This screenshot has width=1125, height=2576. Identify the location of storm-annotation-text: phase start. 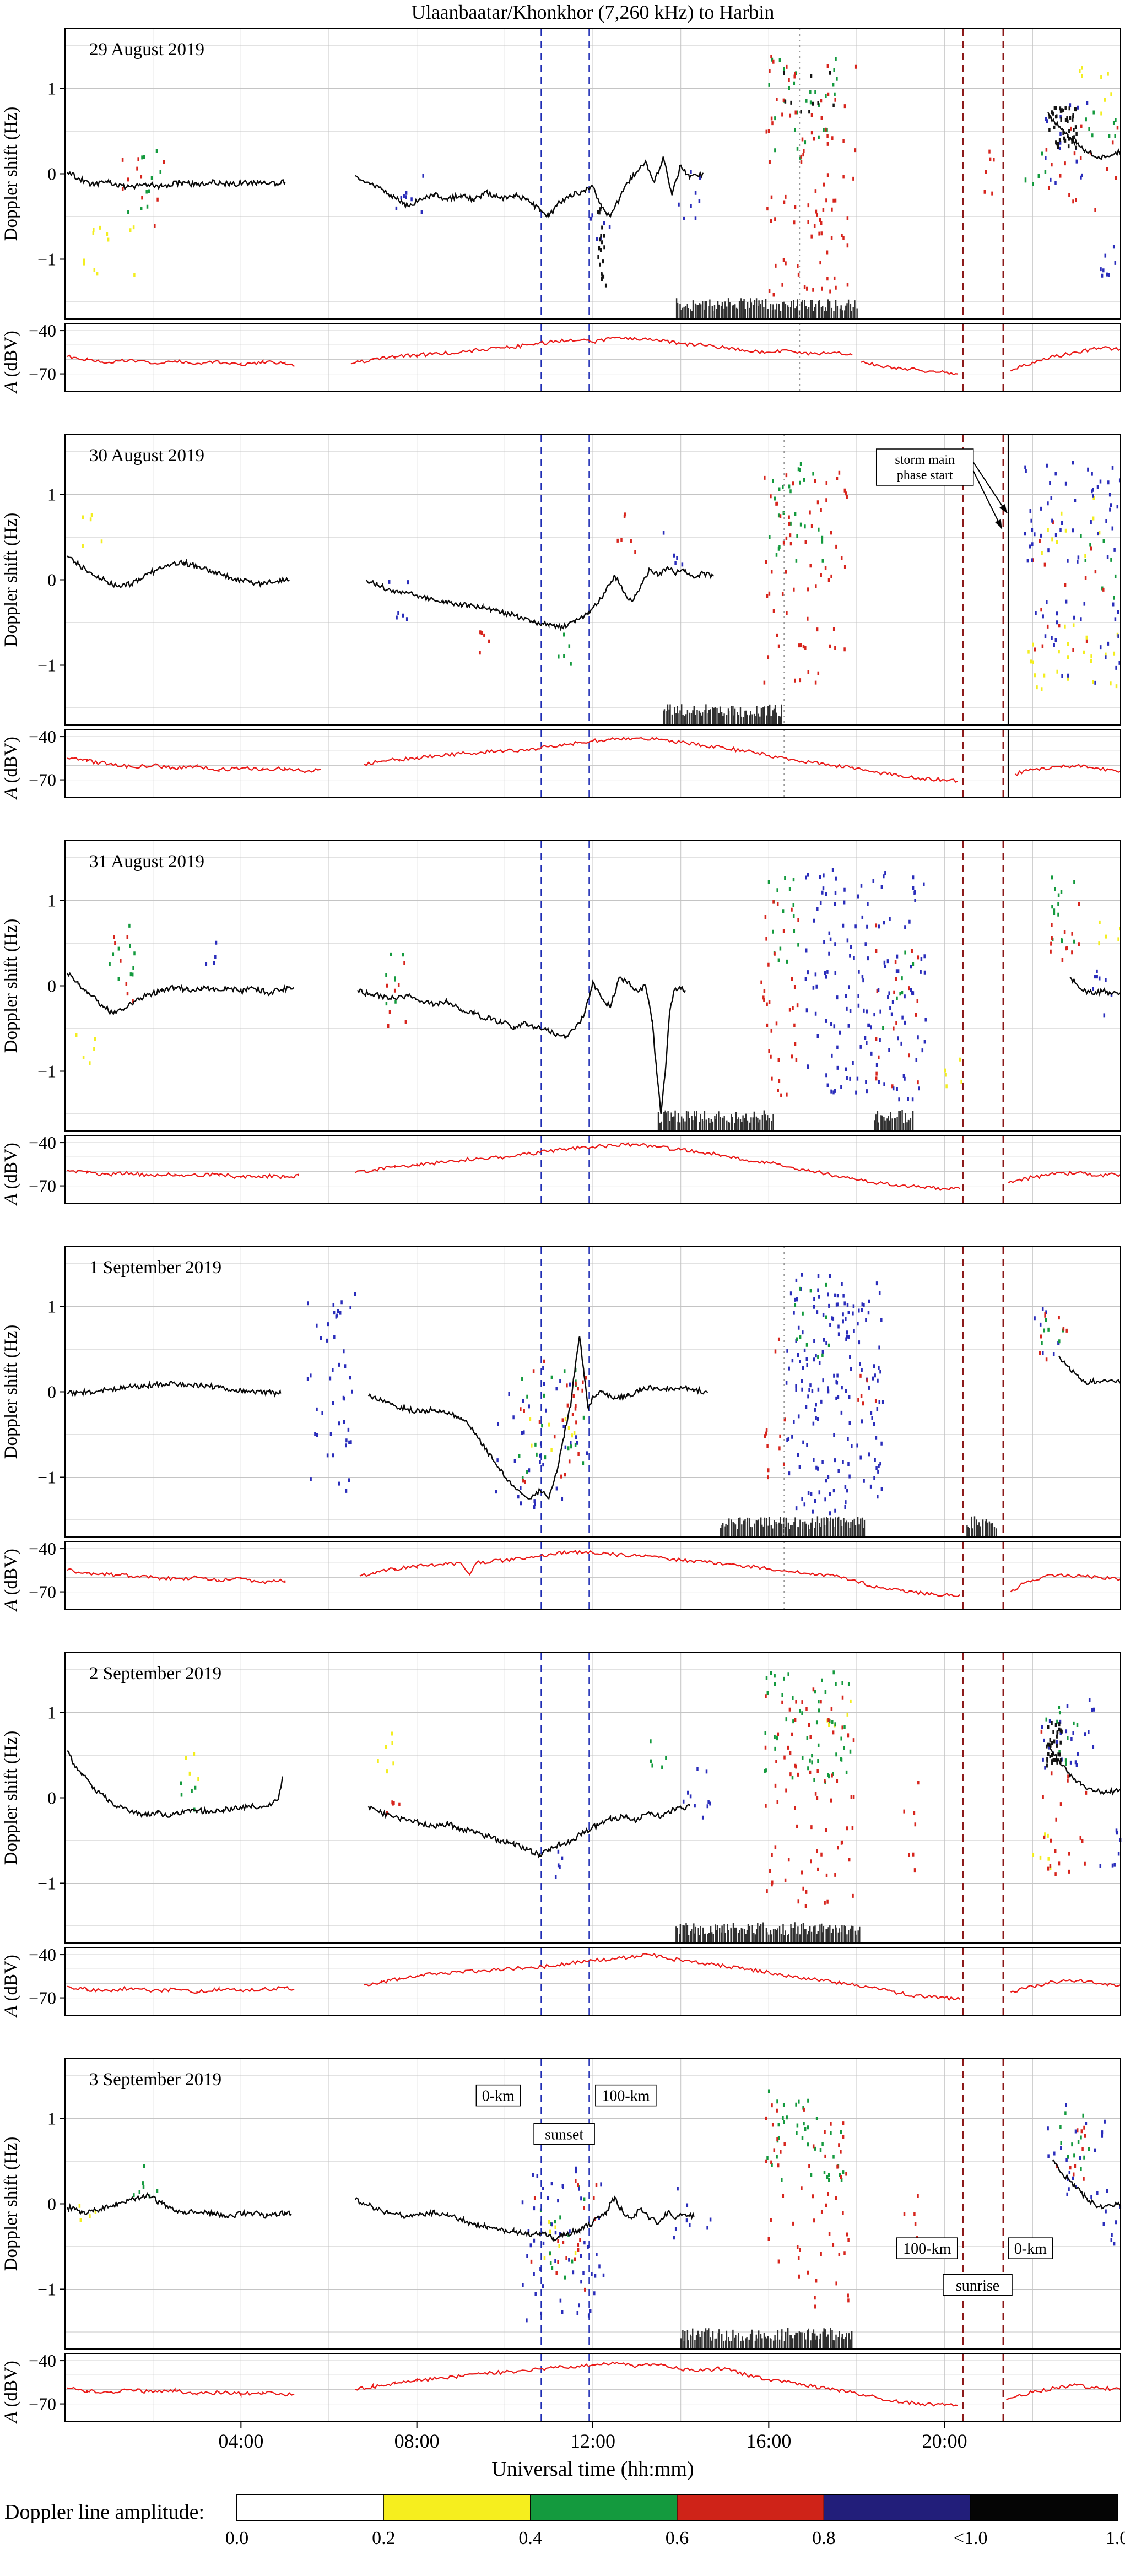
(925, 475).